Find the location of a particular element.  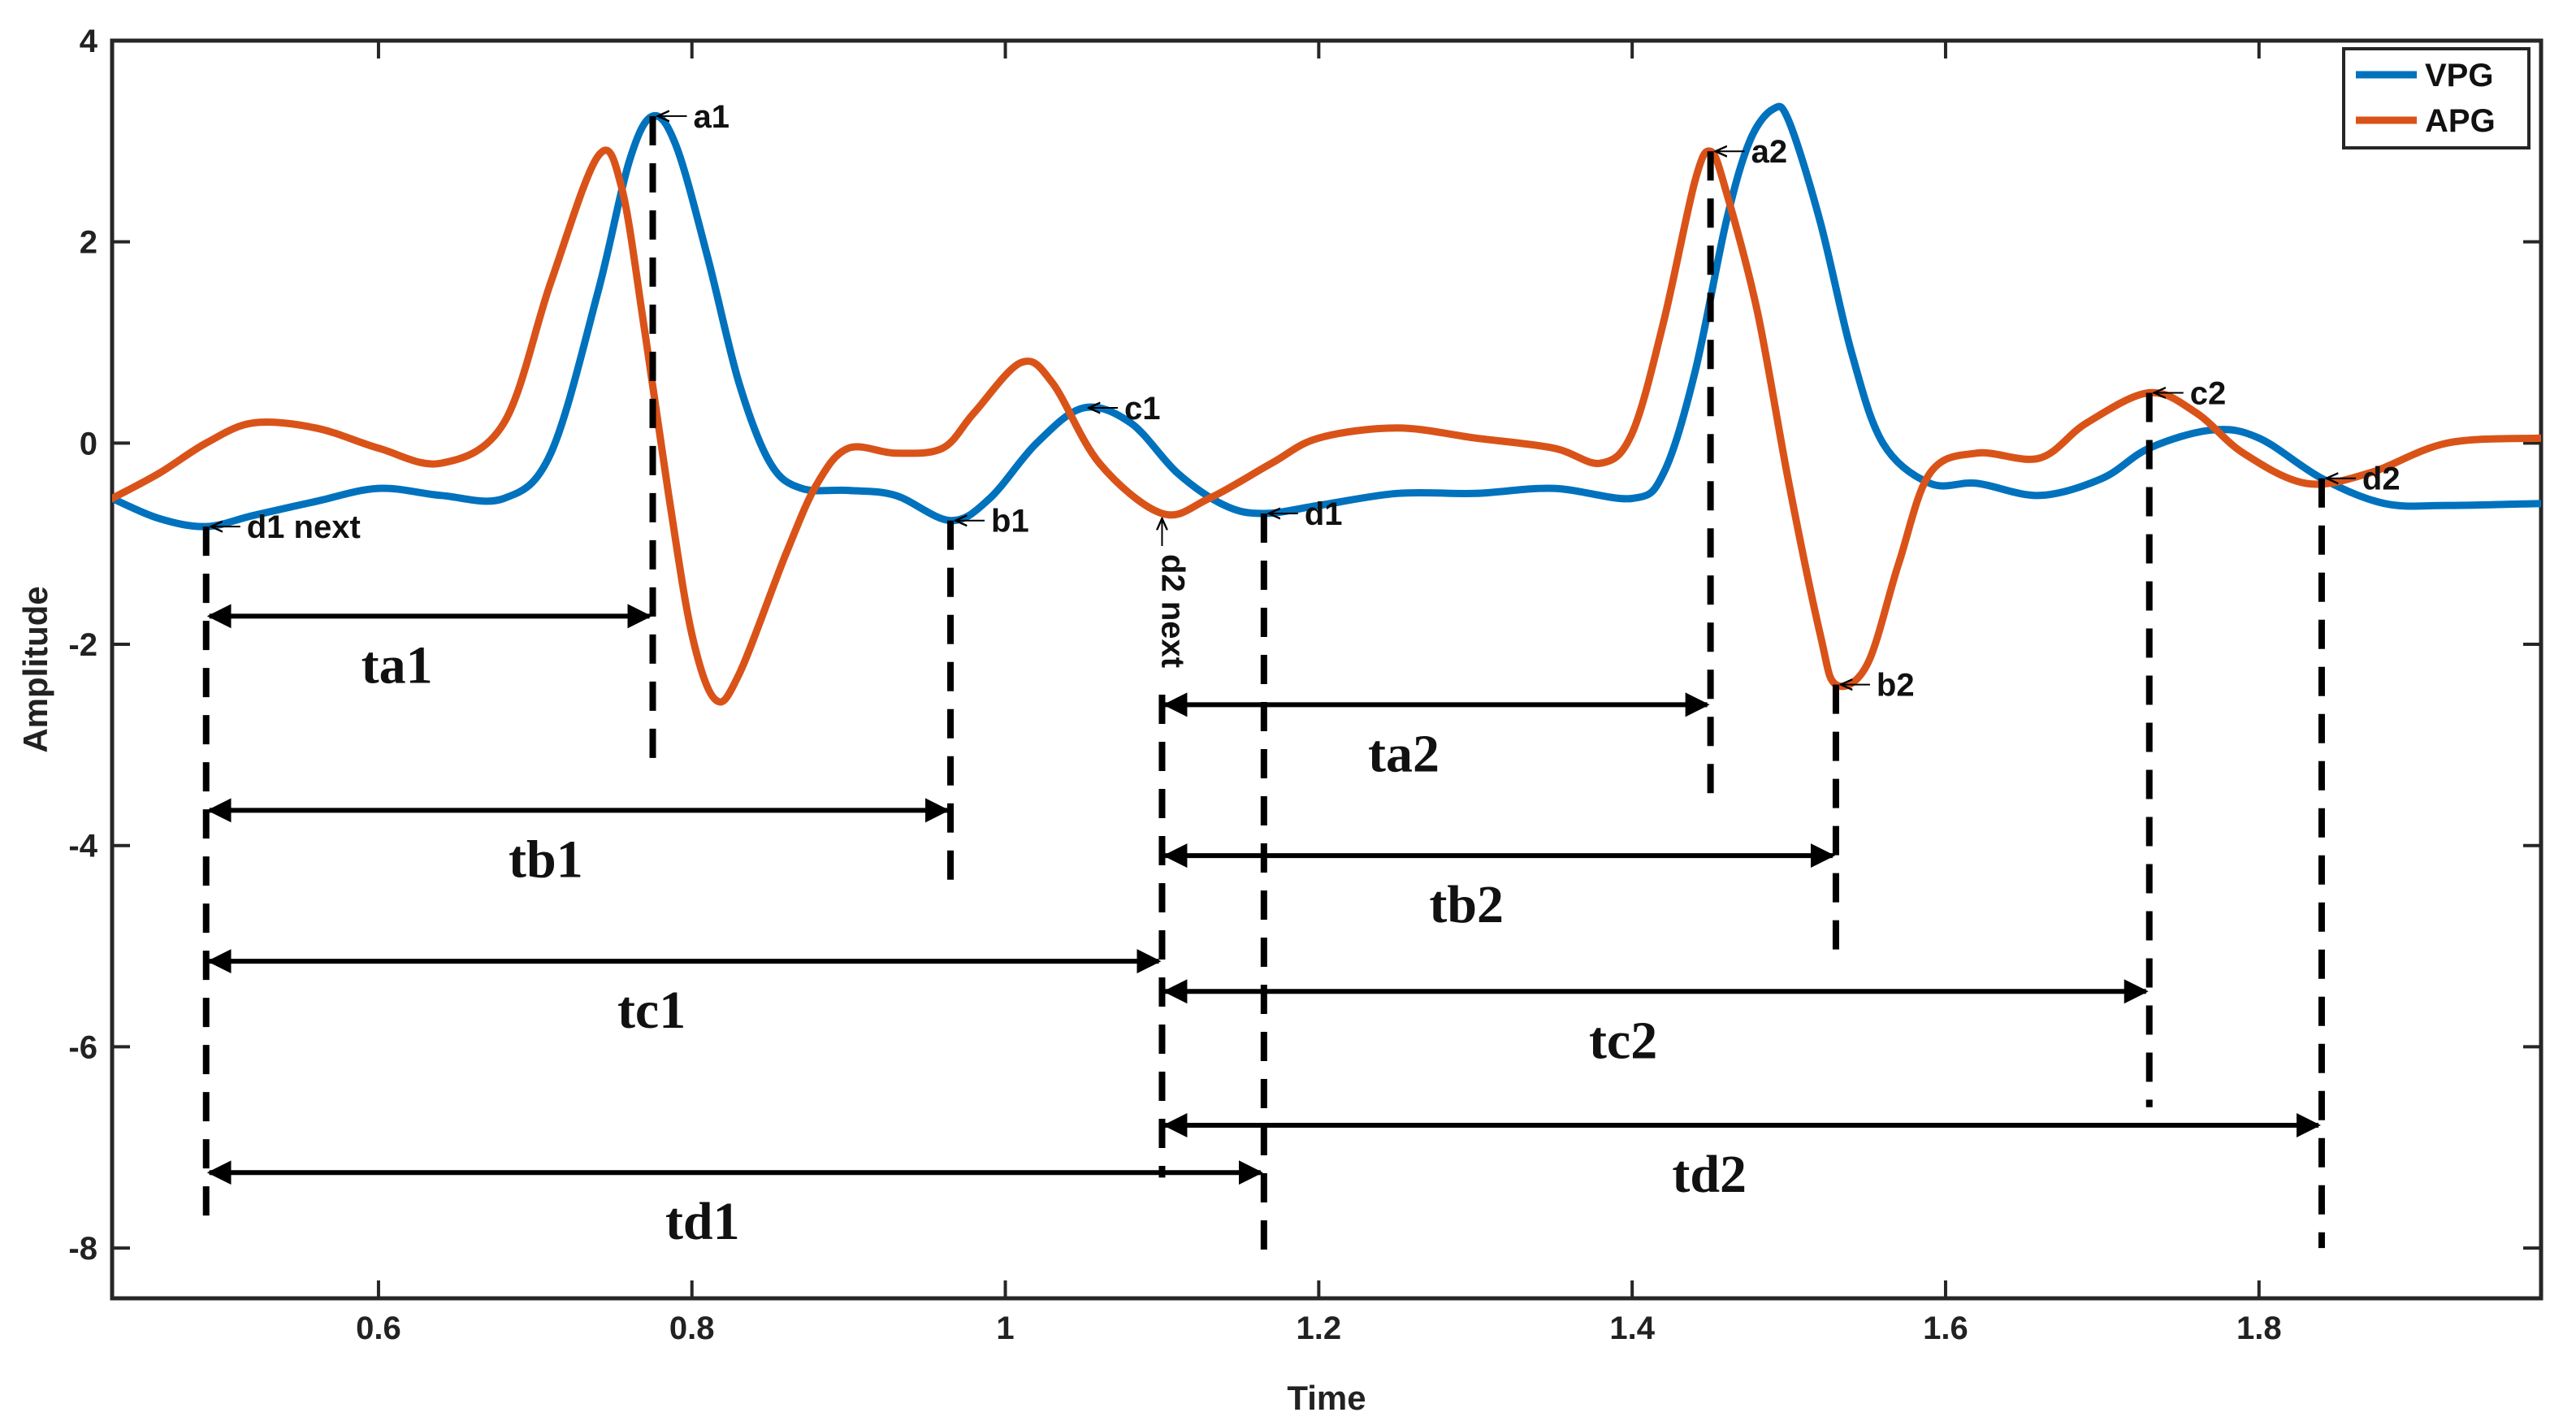

y-tick-label: 2 is located at coordinates (88, 243).